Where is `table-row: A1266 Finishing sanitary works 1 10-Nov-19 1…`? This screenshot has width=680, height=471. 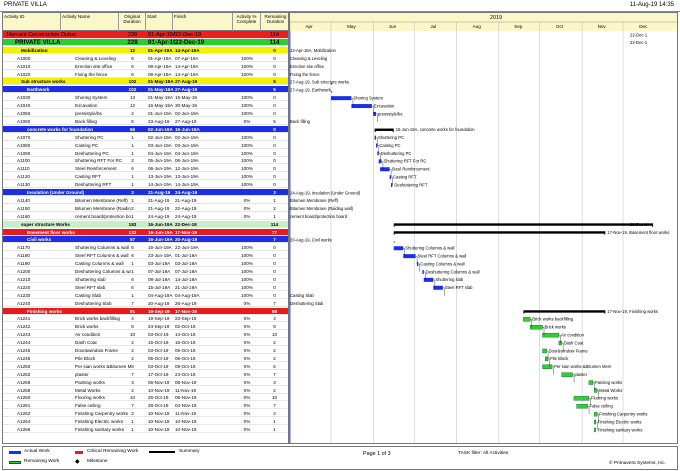
table-row: A1266 Finishing sanitary works 1 10-Nov-19 1… is located at coordinates (145, 429).